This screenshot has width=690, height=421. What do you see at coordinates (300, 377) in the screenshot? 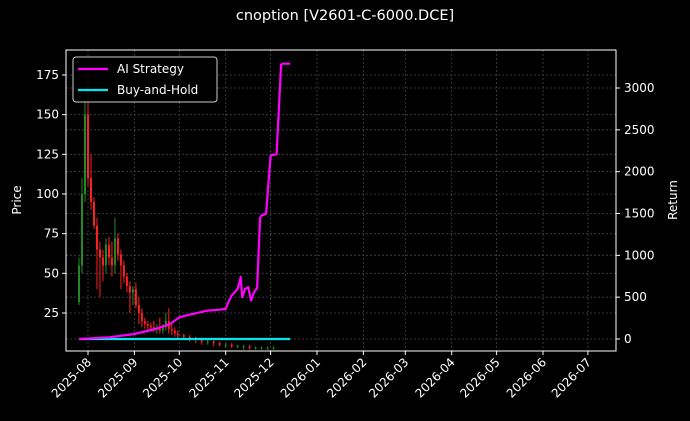
I see `x-tick-label: 2026-01` at bounding box center [300, 377].